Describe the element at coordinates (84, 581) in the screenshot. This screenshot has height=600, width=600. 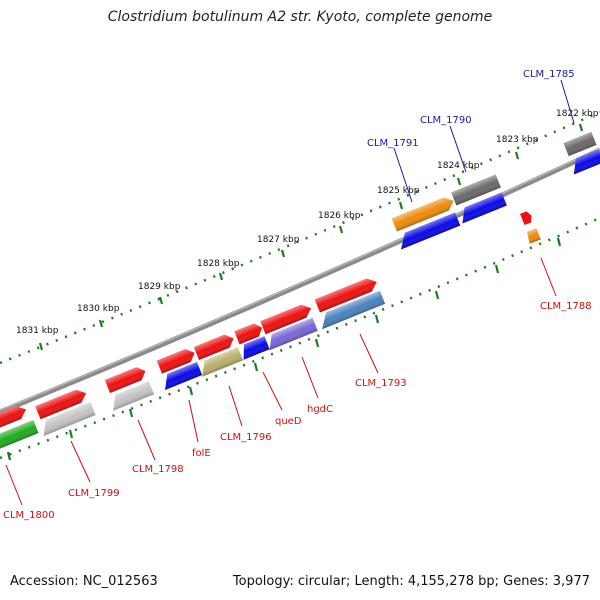
I see `accession-text: Accession: NC_012563` at that location.